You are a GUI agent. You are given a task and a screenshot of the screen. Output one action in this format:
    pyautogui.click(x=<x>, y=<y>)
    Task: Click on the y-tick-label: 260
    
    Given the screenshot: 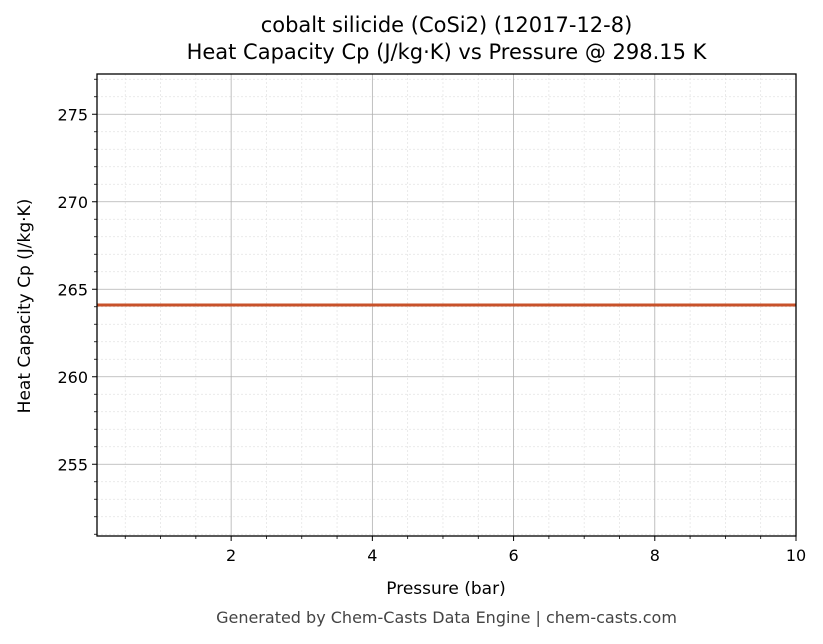 What is the action you would take?
    pyautogui.click(x=72, y=377)
    